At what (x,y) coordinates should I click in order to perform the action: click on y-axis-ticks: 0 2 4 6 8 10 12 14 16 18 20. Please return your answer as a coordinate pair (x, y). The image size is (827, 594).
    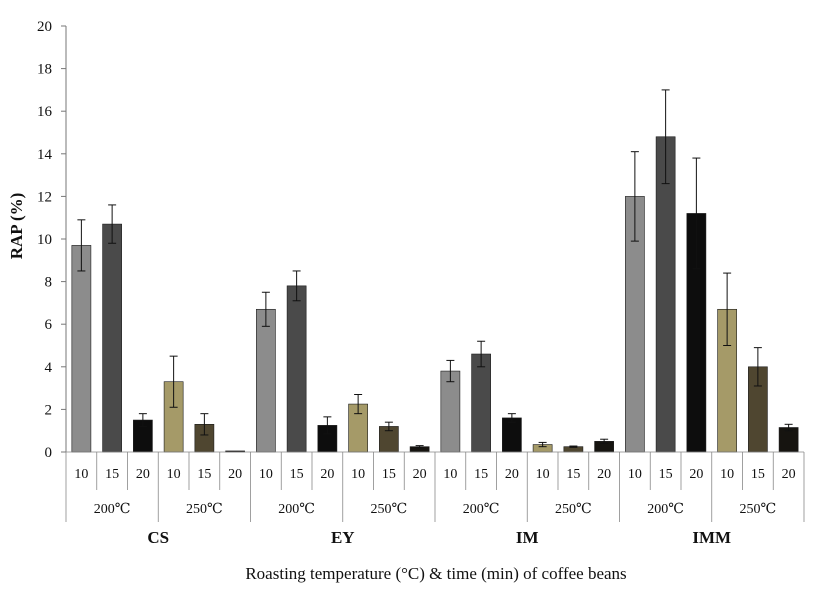
    Looking at the image, I should click on (51, 240).